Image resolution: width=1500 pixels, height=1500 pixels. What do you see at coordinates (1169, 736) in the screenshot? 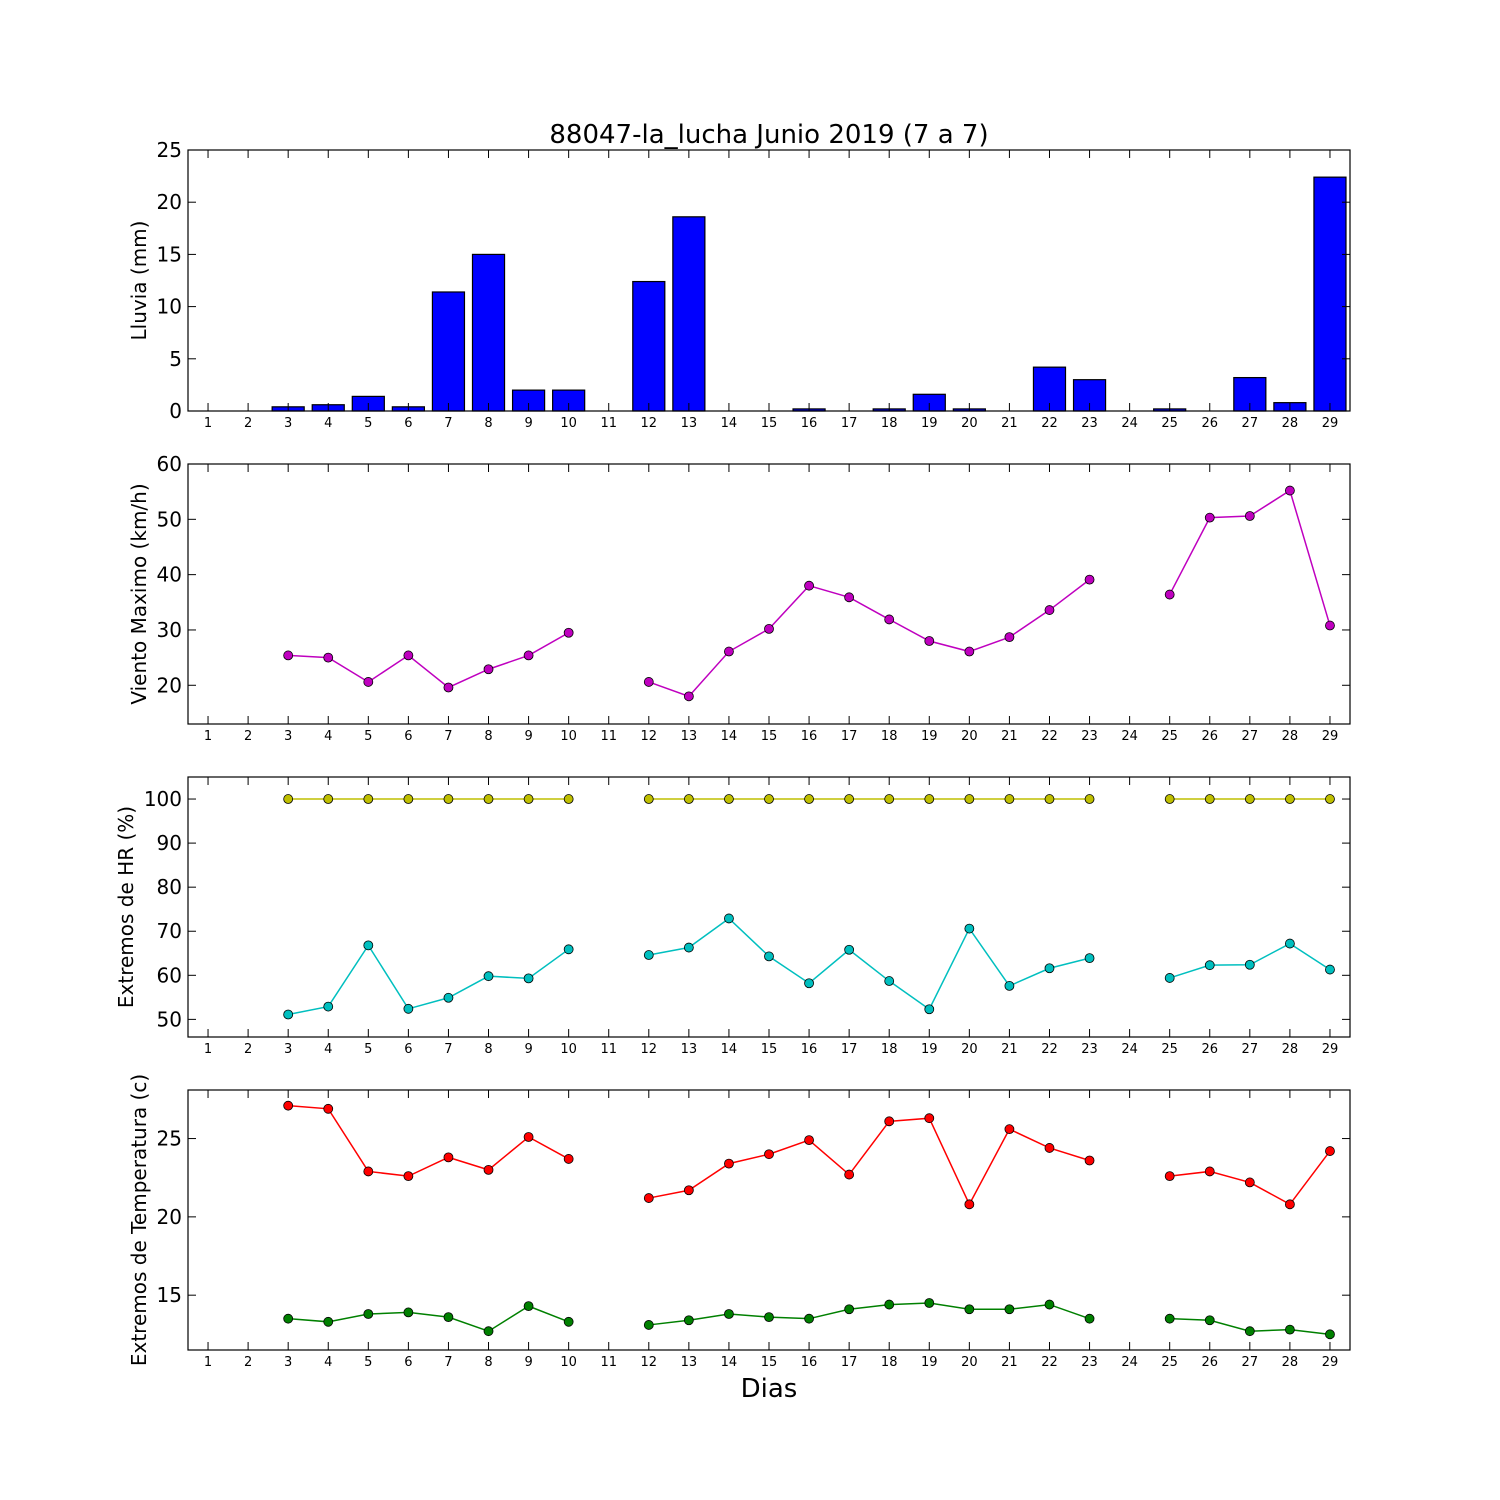
I see `wind-xtick-label: 25` at bounding box center [1169, 736].